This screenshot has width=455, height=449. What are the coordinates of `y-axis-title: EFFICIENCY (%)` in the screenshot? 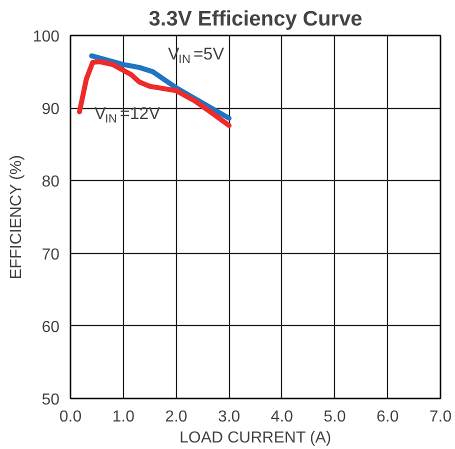 It's located at (16, 217).